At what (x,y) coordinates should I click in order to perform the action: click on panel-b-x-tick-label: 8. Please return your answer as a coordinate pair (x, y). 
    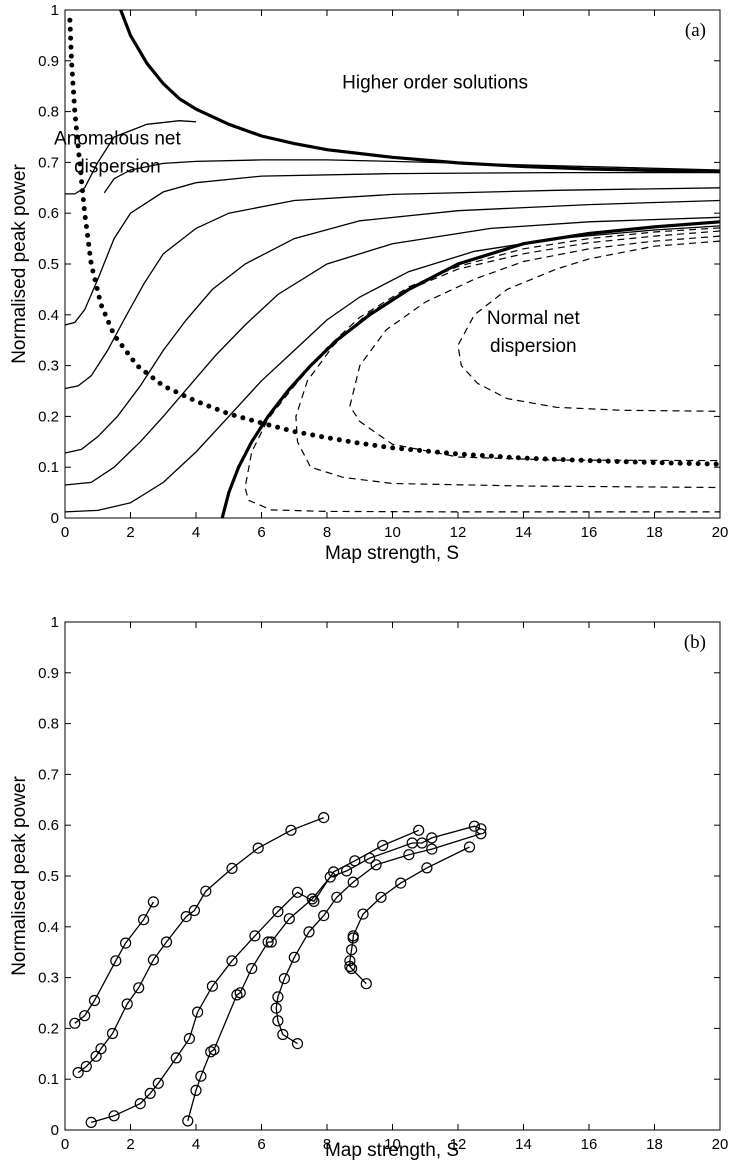
    Looking at the image, I should click on (327, 1144).